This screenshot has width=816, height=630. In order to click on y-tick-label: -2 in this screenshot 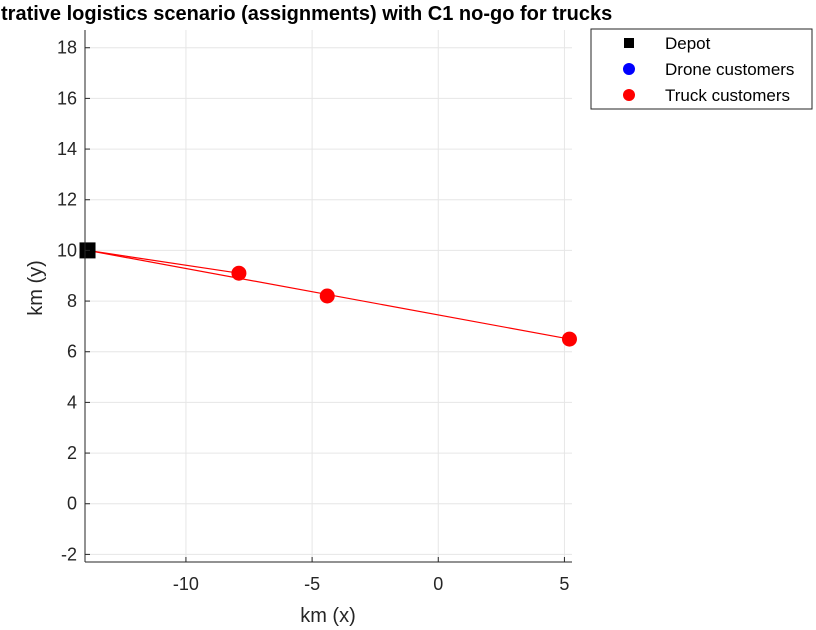, I will do `click(69, 554)`.